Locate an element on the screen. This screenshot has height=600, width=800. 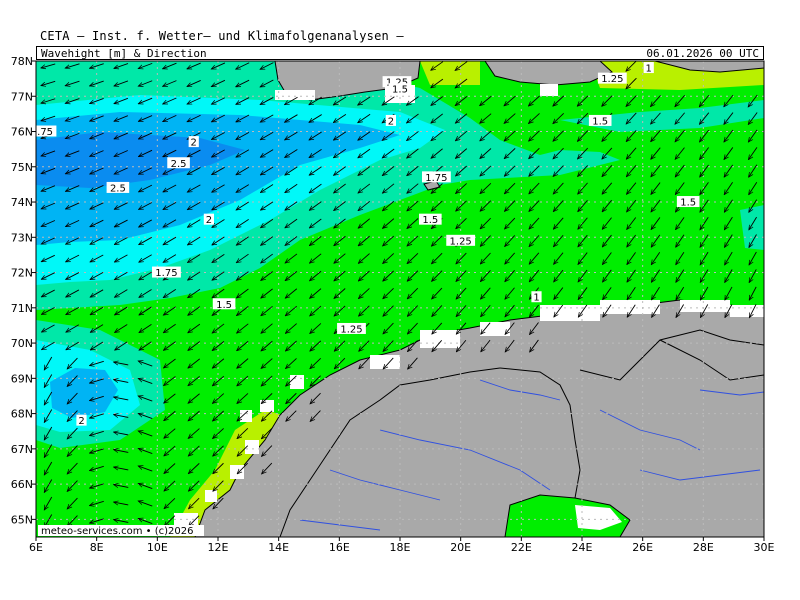
lon-tick-label: 20E is located at coordinates (460, 547).